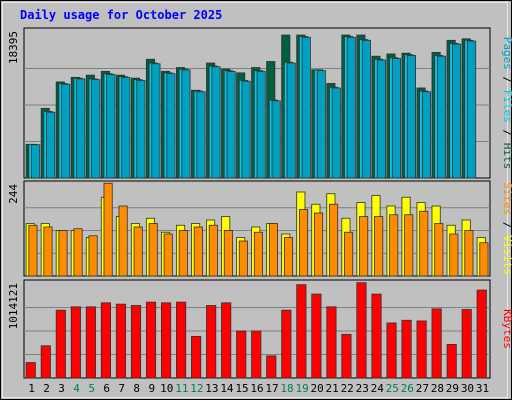 The height and width of the screenshot is (400, 512). Describe the element at coordinates (317, 388) in the screenshot. I see `x-tick-label-day-20: 20` at that location.